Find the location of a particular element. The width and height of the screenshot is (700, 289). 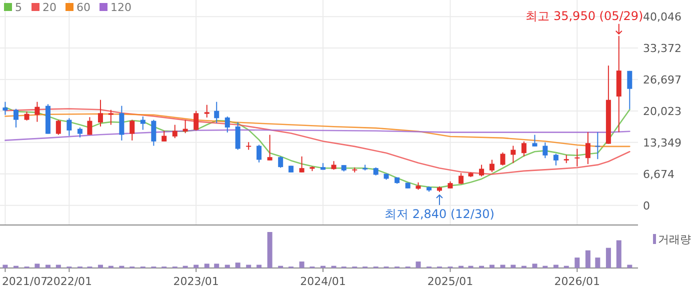

x-tick-label: 2021/07 is located at coordinates (25, 281).